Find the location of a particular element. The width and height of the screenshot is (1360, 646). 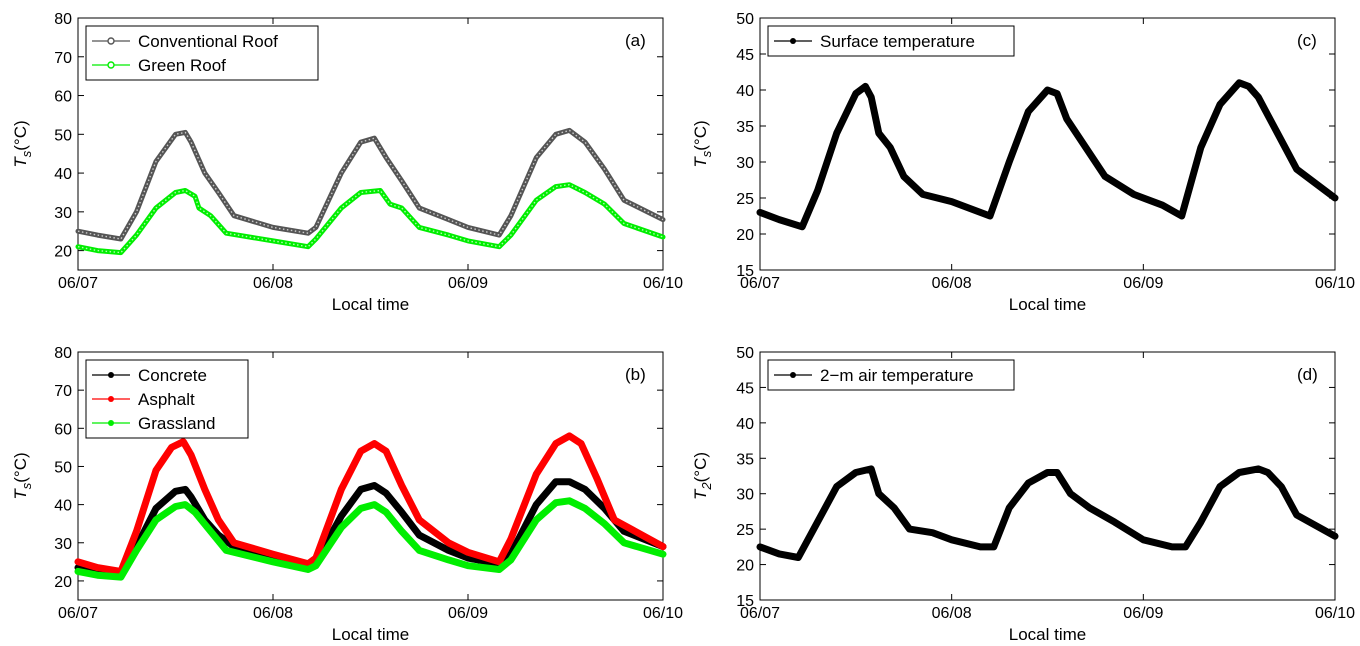

series-line-concrete is located at coordinates (370, 527).